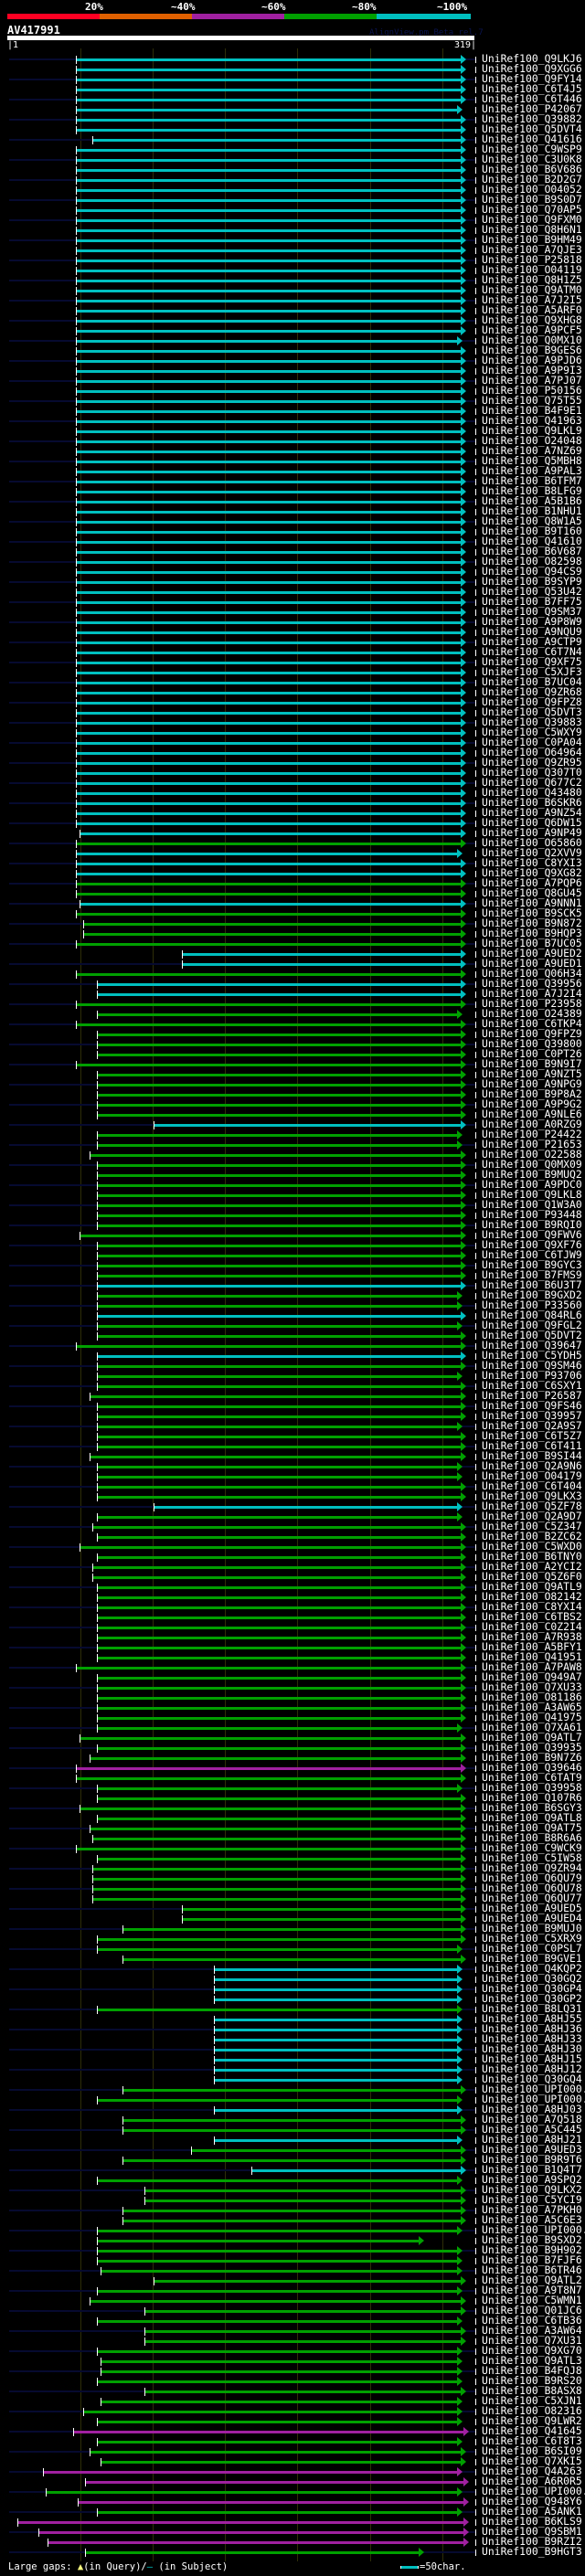 The width and height of the screenshot is (585, 2576). Describe the element at coordinates (532, 993) in the screenshot. I see `subject-label: UniRef100_A7J2I4` at that location.